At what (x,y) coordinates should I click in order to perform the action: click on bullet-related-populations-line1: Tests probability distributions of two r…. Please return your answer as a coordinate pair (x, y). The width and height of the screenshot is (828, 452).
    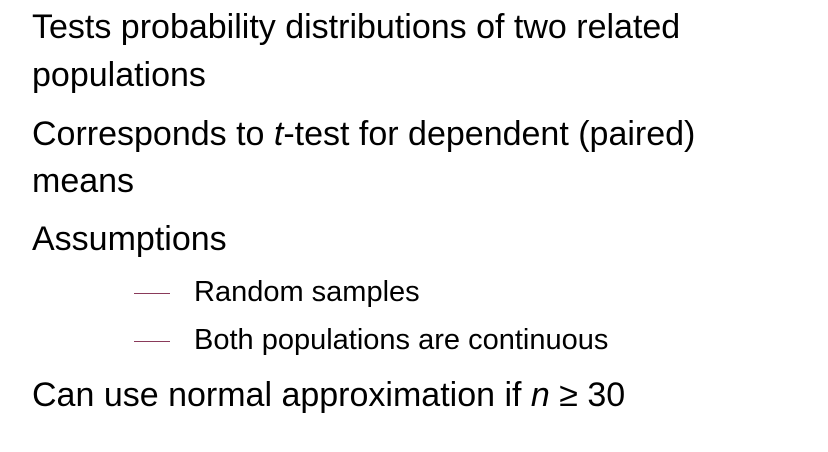
    Looking at the image, I should click on (356, 27).